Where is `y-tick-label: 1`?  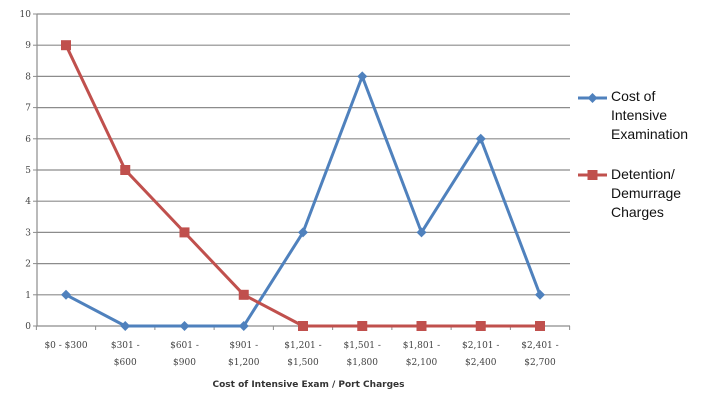 y-tick-label: 1 is located at coordinates (28, 296).